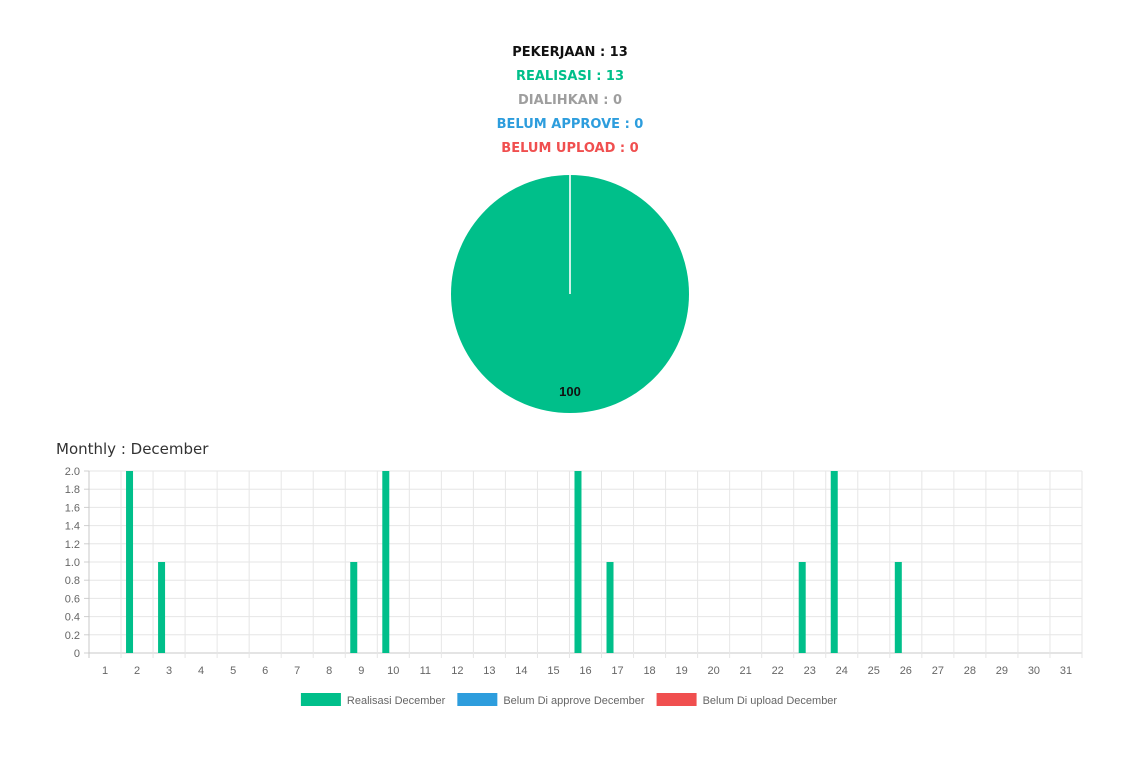  Describe the element at coordinates (842, 671) in the screenshot. I see `x-tick-label: 24` at that location.